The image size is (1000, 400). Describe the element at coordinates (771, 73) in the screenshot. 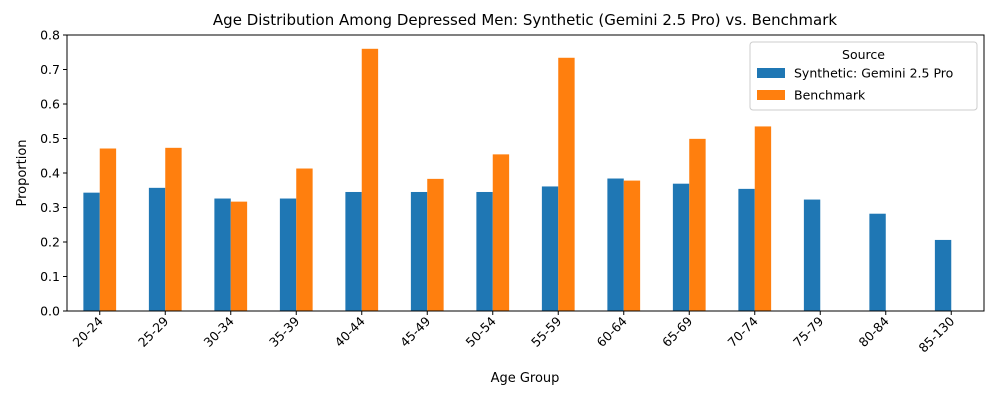

I see `legend-swatch-synthetic` at that location.